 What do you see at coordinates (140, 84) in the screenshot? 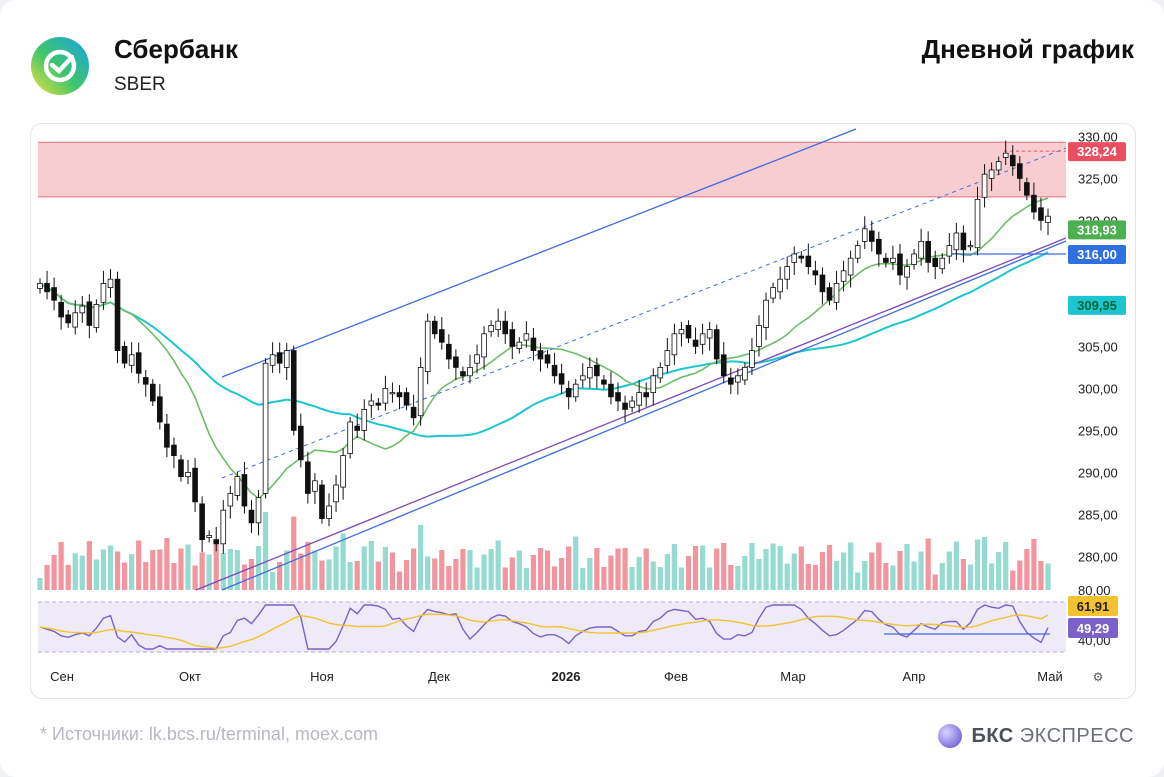
I see `ticker-symbol: SBER` at bounding box center [140, 84].